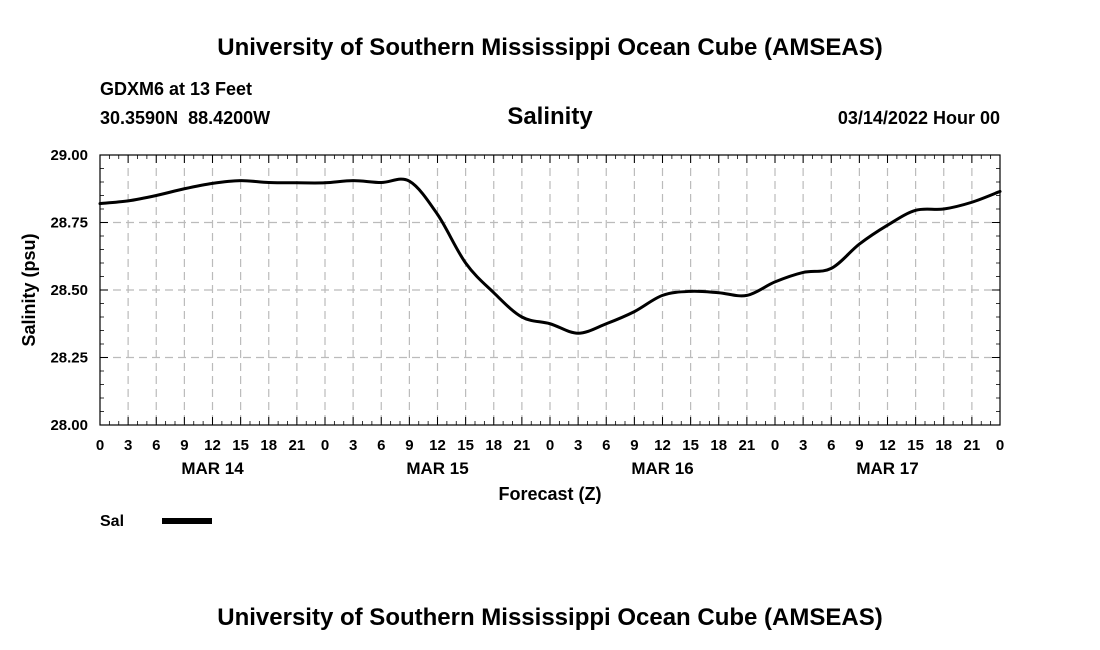 This screenshot has width=1100, height=650. What do you see at coordinates (662, 468) in the screenshot?
I see `day-label: MAR 16` at bounding box center [662, 468].